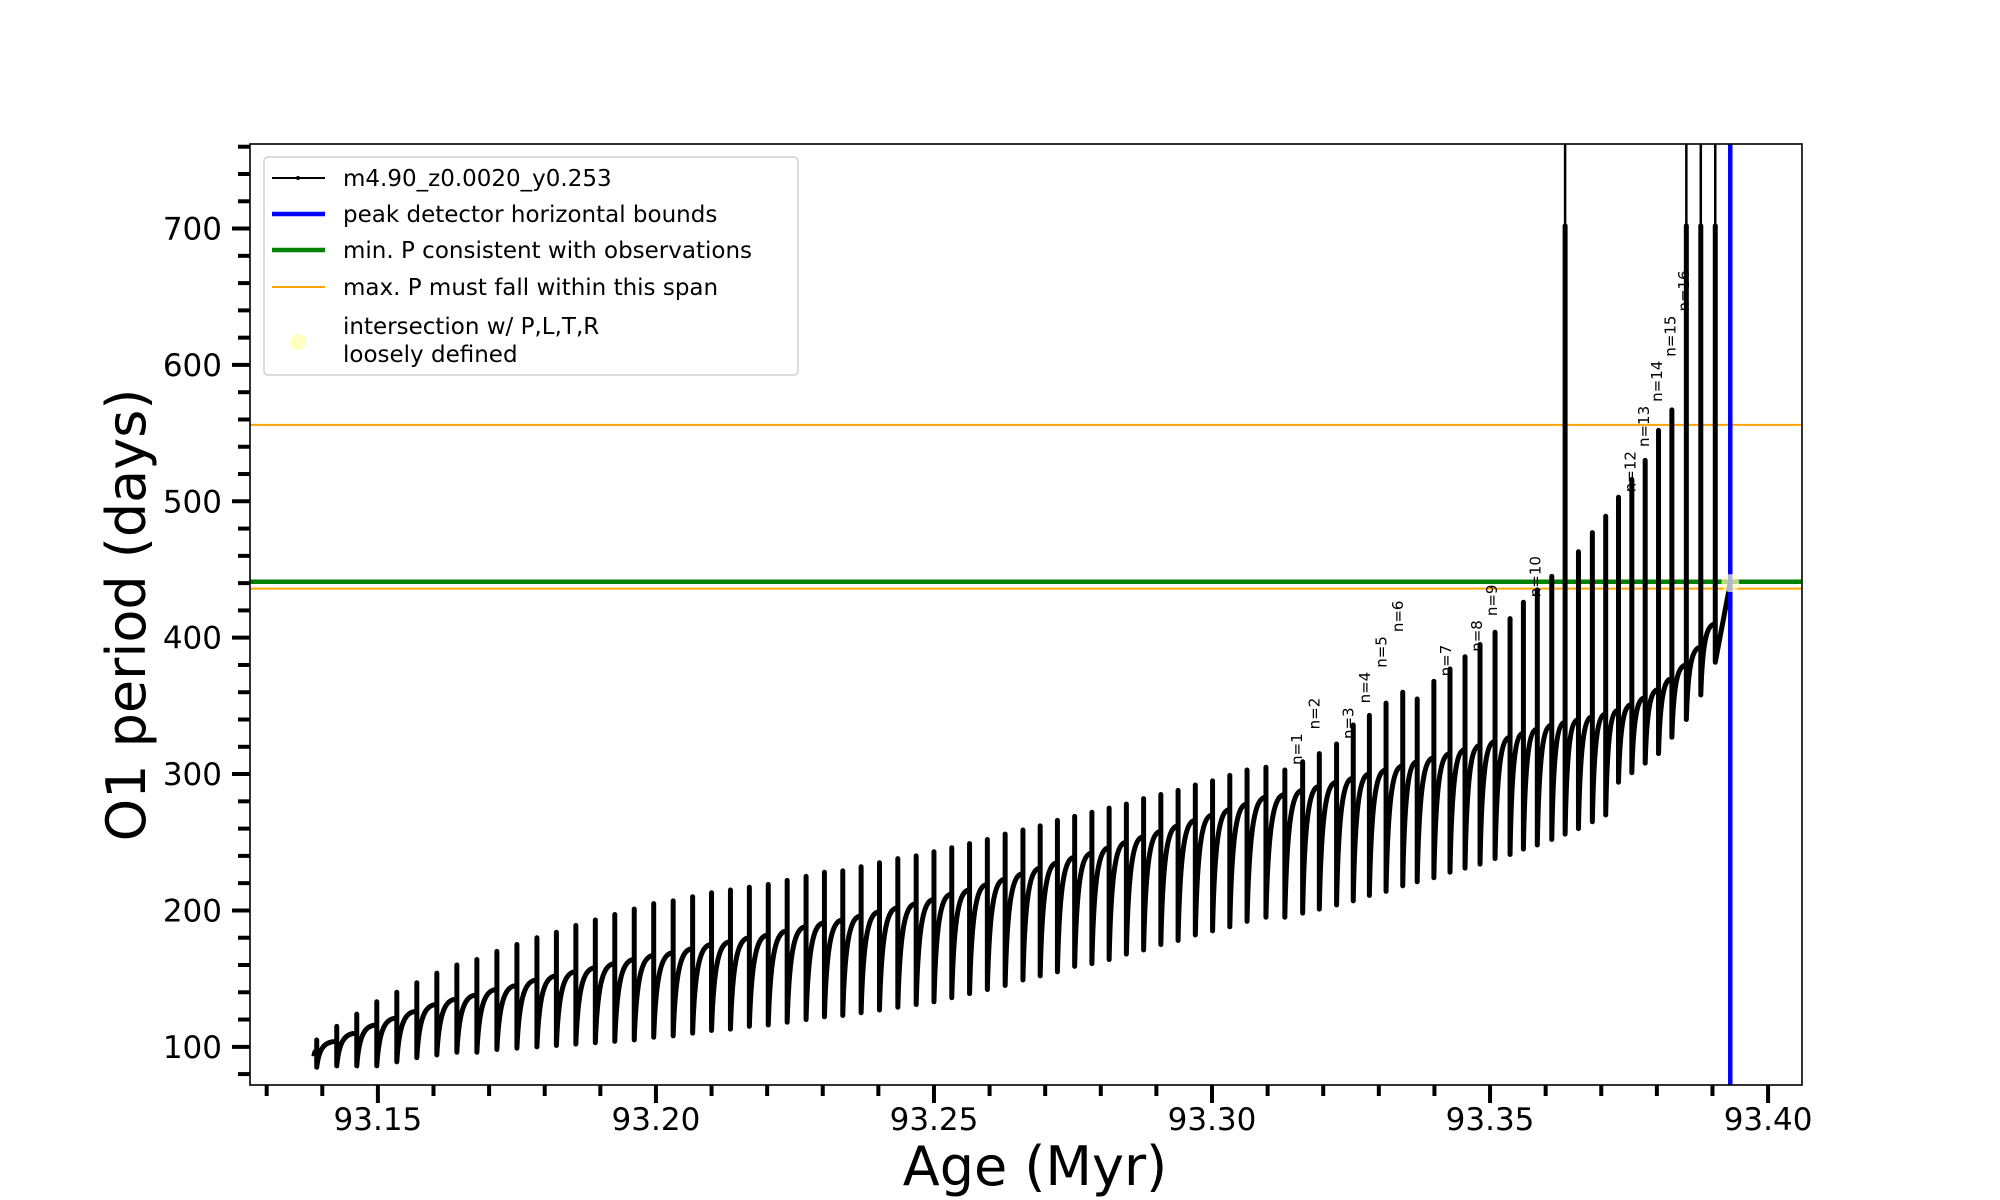 This screenshot has width=2000, height=1200. What do you see at coordinates (1535, 576) in the screenshot?
I see `cycle-annotation: n=10` at bounding box center [1535, 576].